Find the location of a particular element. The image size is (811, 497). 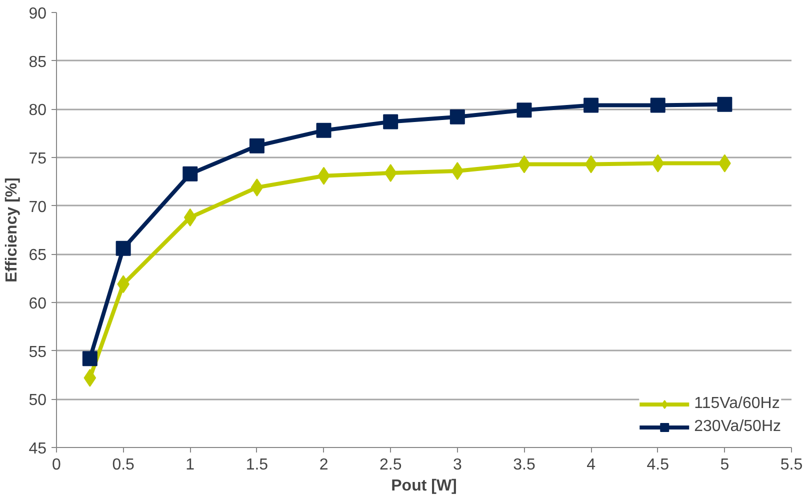

y-tick-label: 85 is located at coordinates (37, 62).